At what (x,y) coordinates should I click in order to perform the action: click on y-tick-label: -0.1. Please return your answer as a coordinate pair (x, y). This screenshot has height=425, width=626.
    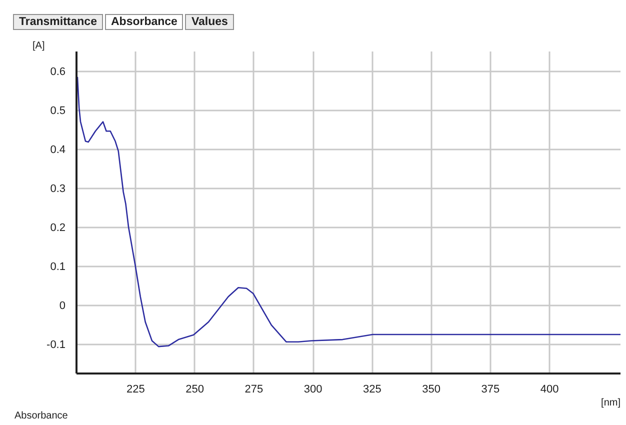
    Looking at the image, I should click on (56, 345).